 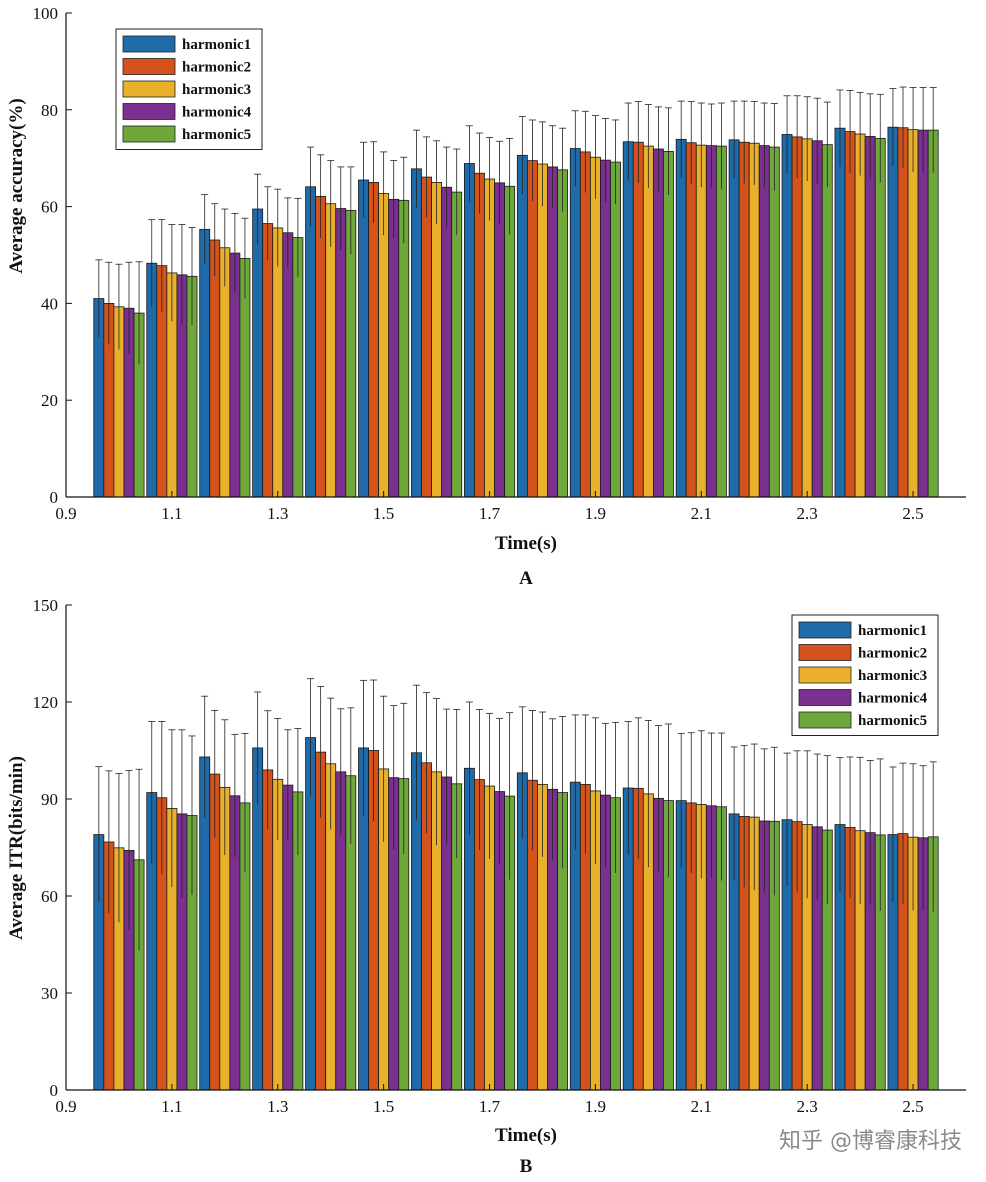 What do you see at coordinates (16, 185) in the screenshot?
I see `y-axis-label: Average accuracy(%)` at bounding box center [16, 185].